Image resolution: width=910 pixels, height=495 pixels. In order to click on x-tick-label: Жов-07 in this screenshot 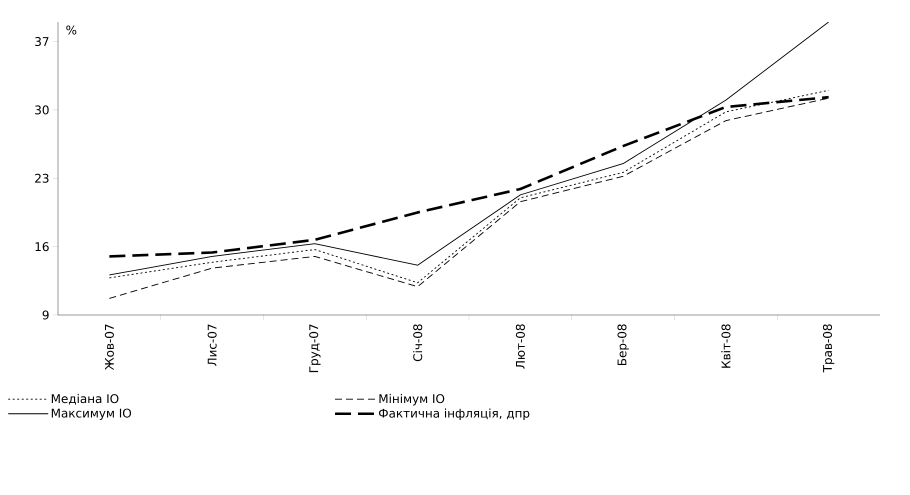, I will do `click(109, 347)`.